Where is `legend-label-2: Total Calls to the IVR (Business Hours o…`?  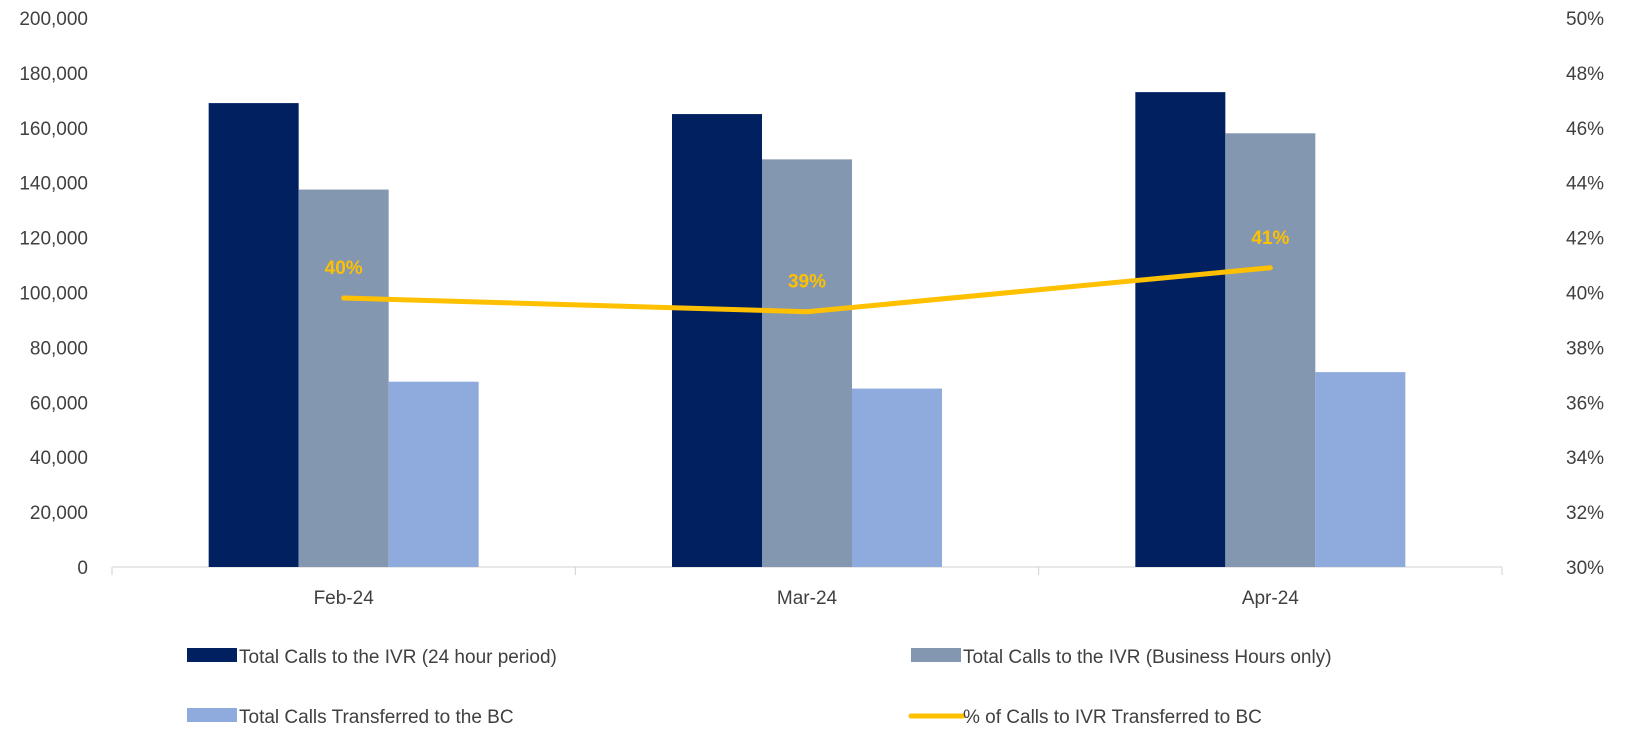
legend-label-2: Total Calls to the IVR (Business Hours o… is located at coordinates (1147, 657).